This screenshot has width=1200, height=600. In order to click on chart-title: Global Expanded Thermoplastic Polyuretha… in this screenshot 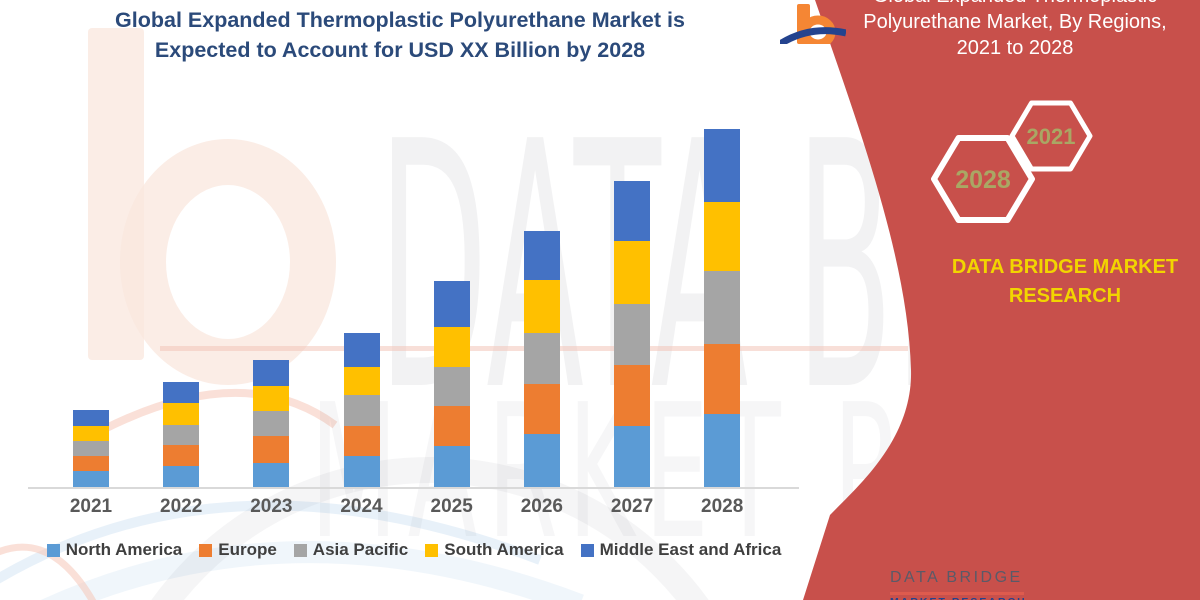, I will do `click(400, 35)`.